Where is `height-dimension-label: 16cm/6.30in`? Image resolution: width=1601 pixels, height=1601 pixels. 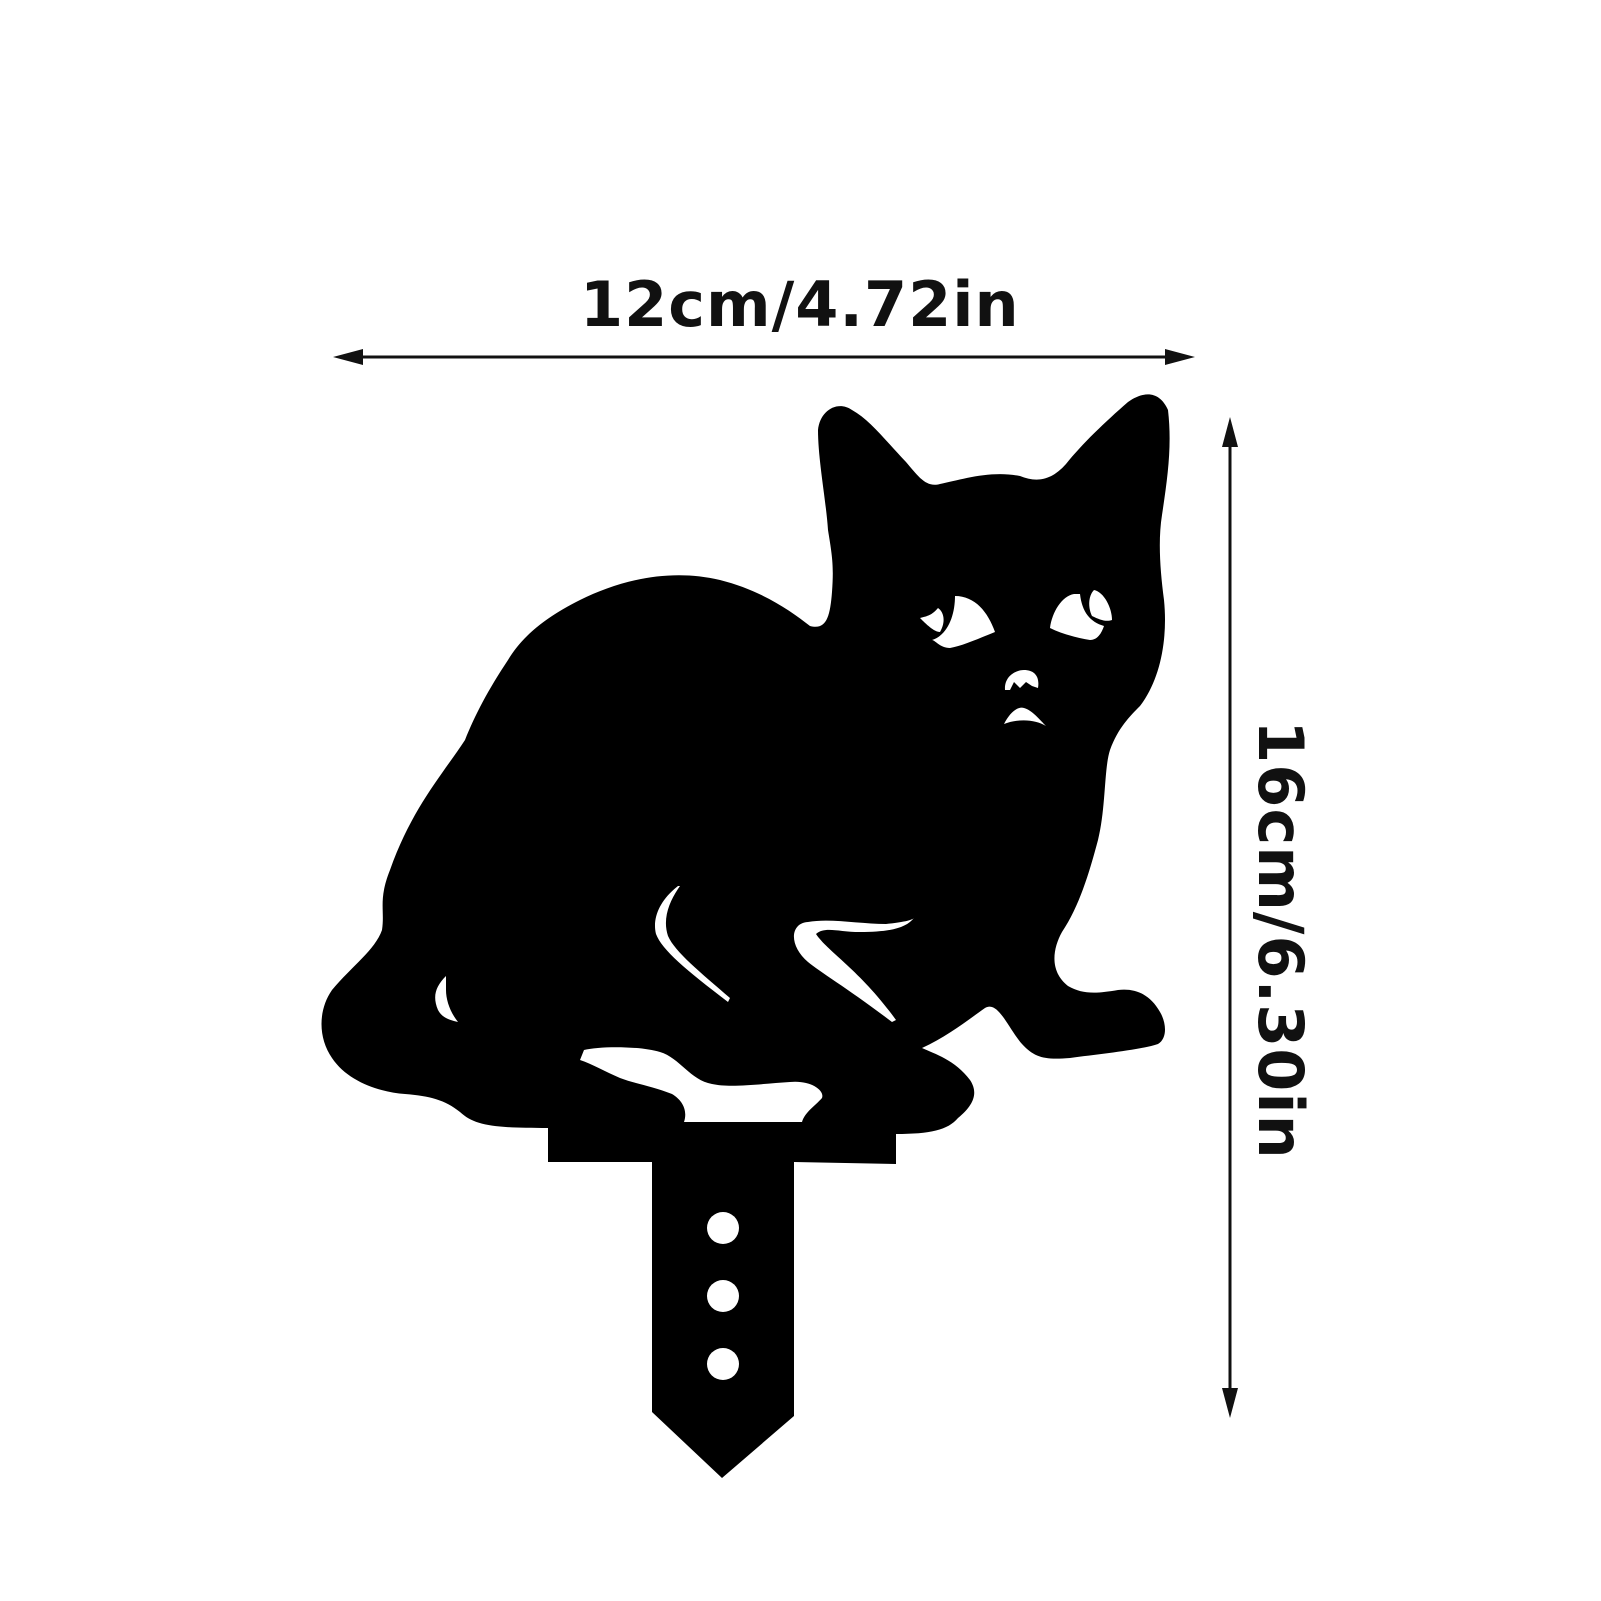 height-dimension-label: 16cm/6.30in is located at coordinates (1280, 940).